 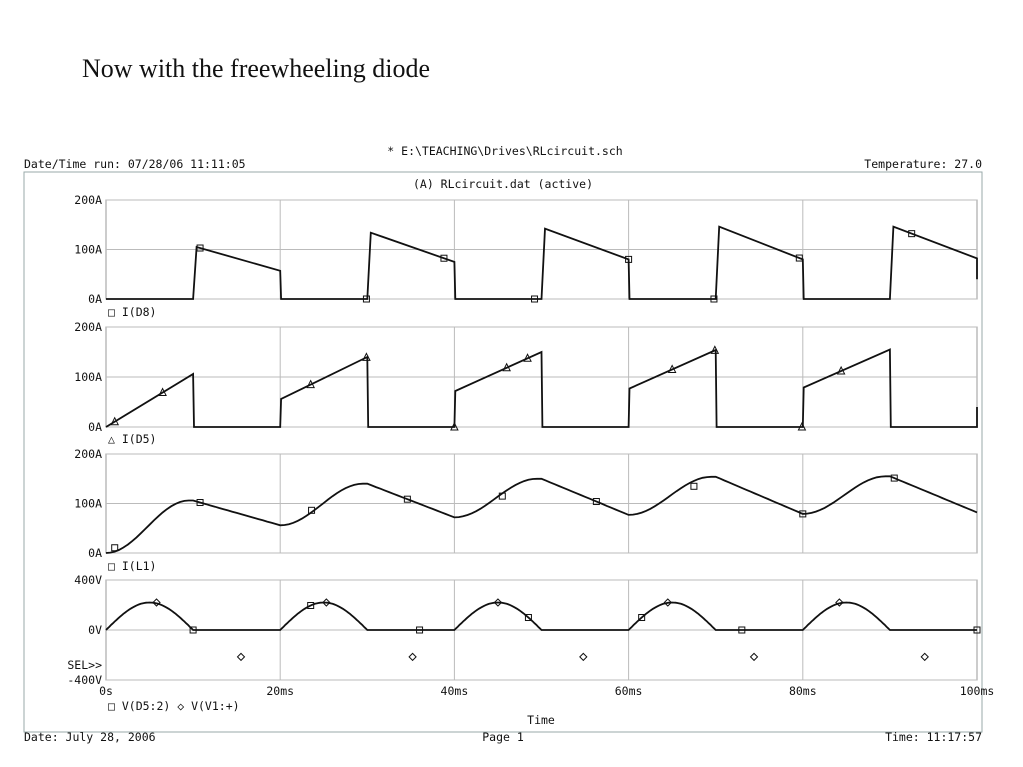 What do you see at coordinates (541, 720) in the screenshot?
I see `x-axis-title: Time` at bounding box center [541, 720].